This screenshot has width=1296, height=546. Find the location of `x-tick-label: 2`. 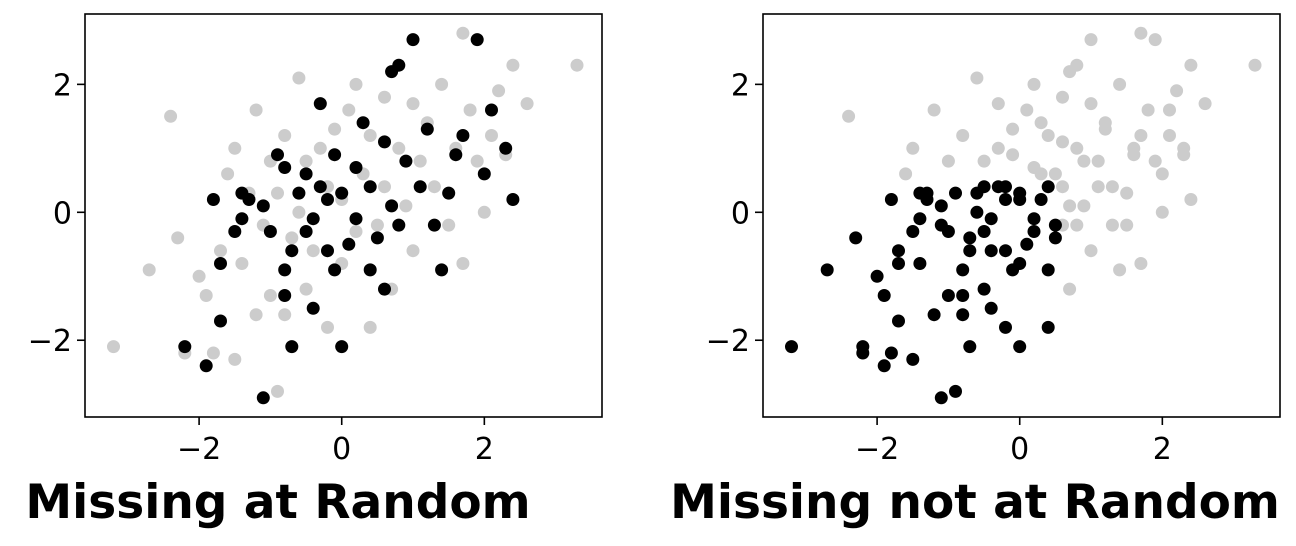

x-tick-label: 2 is located at coordinates (484, 449).